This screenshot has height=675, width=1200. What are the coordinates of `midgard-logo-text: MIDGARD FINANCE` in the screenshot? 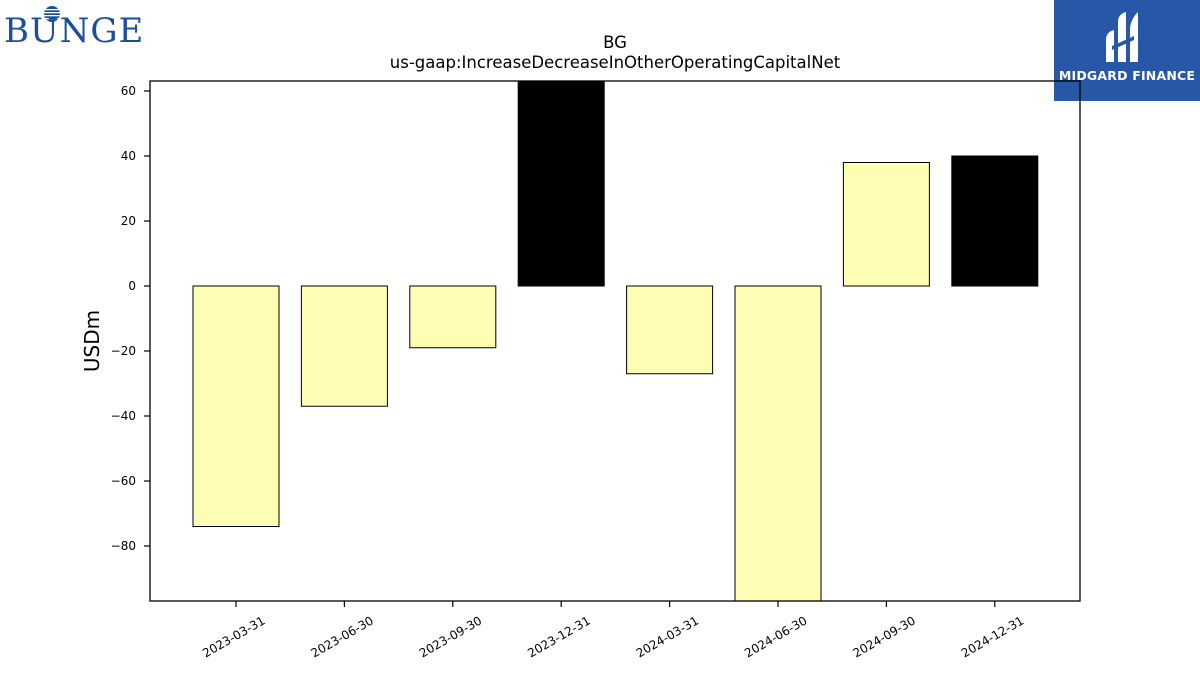 It's located at (1127, 75).